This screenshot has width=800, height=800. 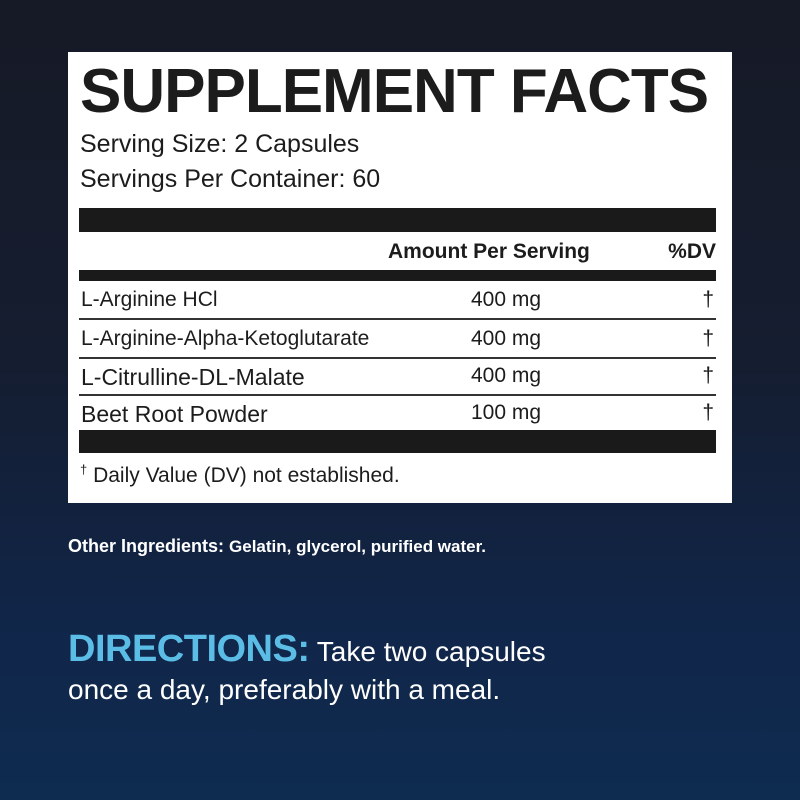 What do you see at coordinates (506, 412) in the screenshot?
I see `ingredient-amount: 100 mg` at bounding box center [506, 412].